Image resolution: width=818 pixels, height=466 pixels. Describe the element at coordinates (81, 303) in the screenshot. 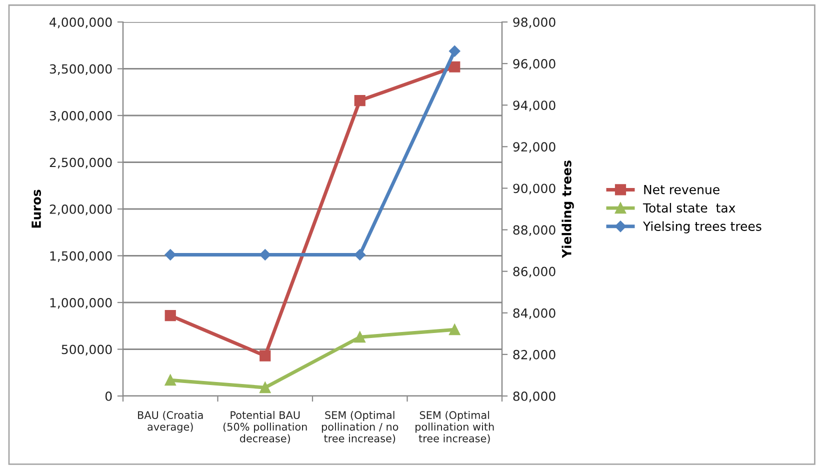

I see `y-tick-label: 1,000,000` at that location.